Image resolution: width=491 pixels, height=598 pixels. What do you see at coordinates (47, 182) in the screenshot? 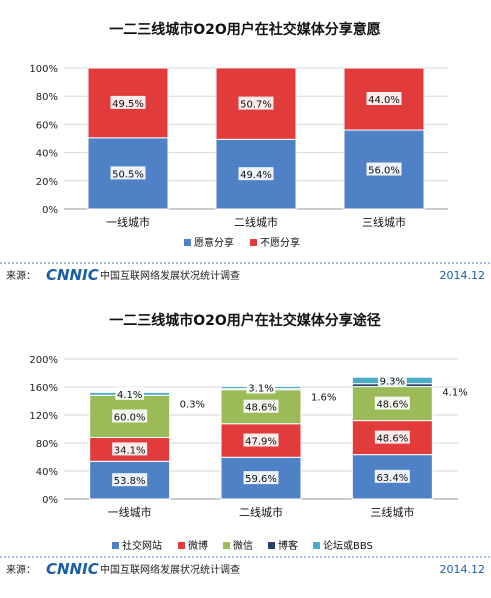
I see `y-tick-label: 20%` at bounding box center [47, 182].